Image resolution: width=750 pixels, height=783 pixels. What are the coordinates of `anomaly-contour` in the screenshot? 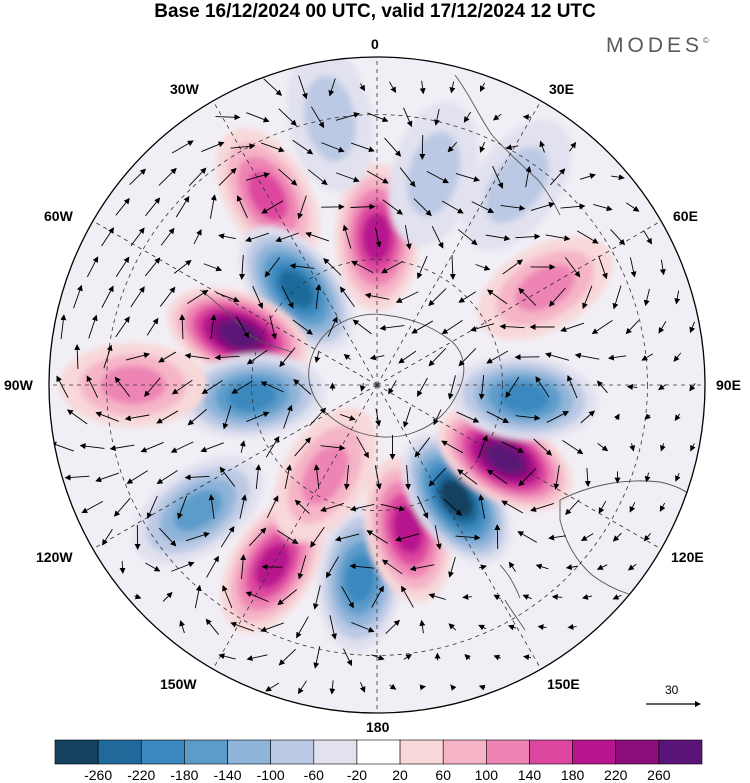 It's located at (456, 499).